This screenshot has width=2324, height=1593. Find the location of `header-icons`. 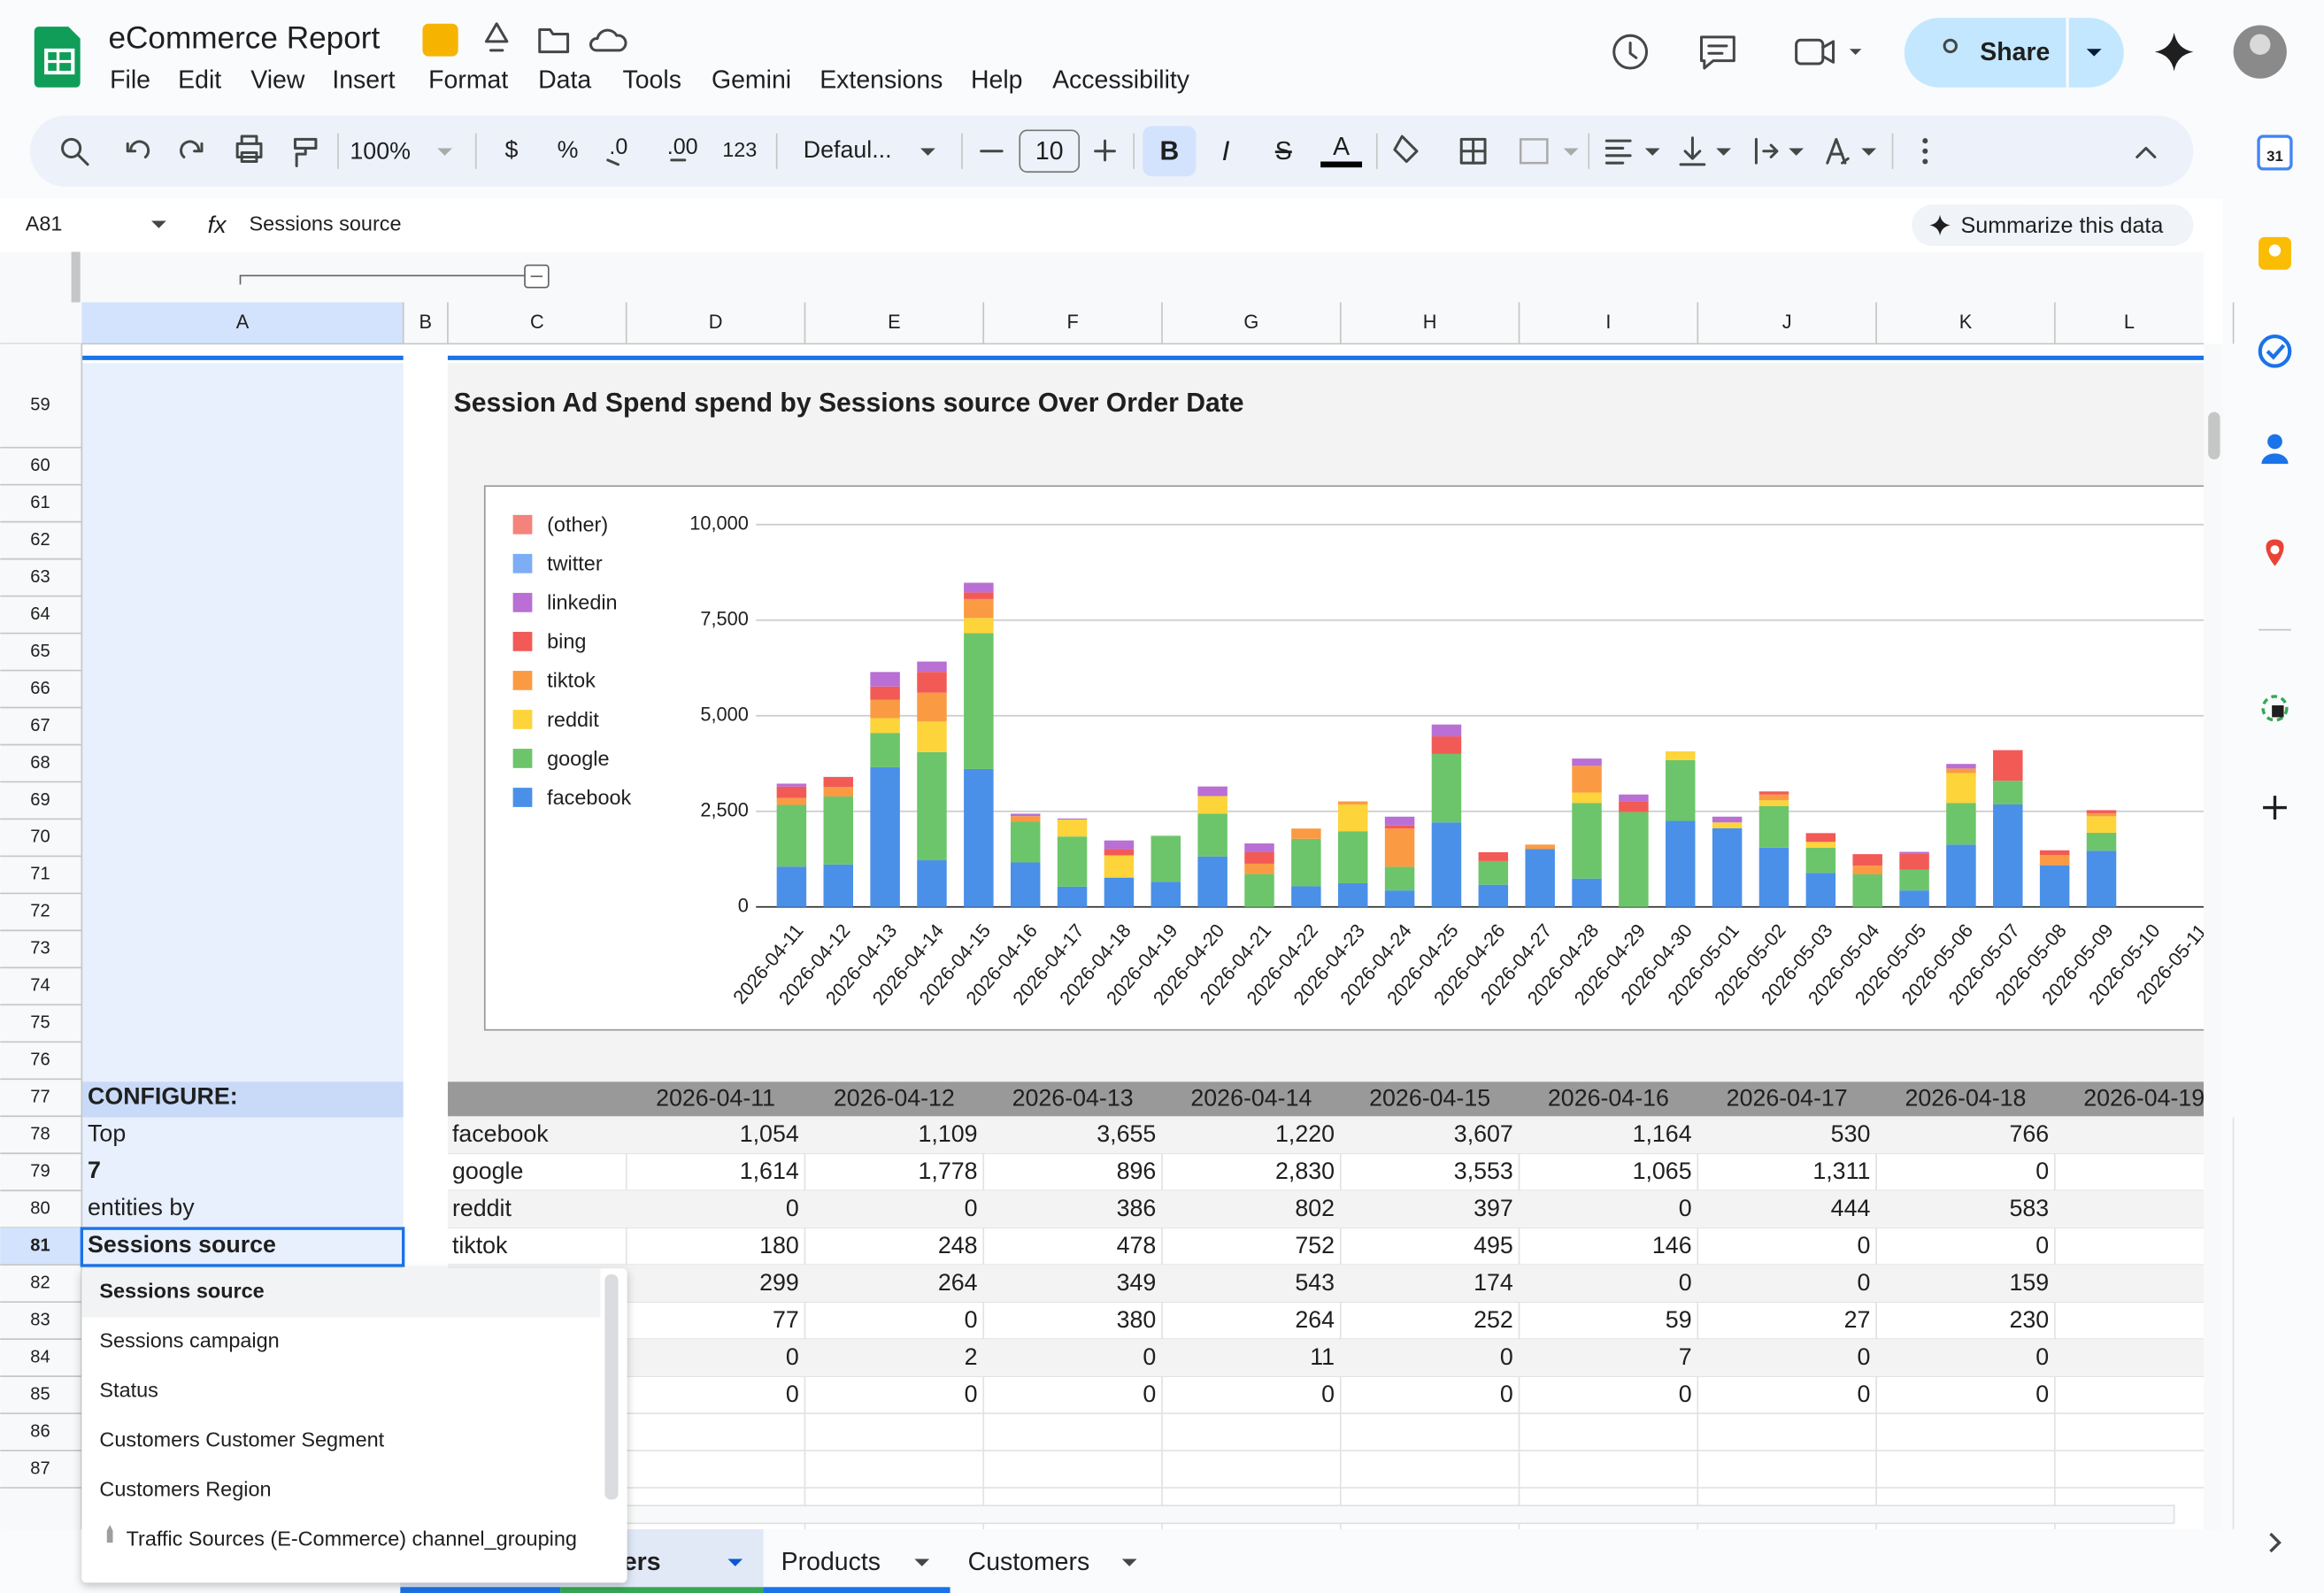

header-icons is located at coordinates (1737, 52).